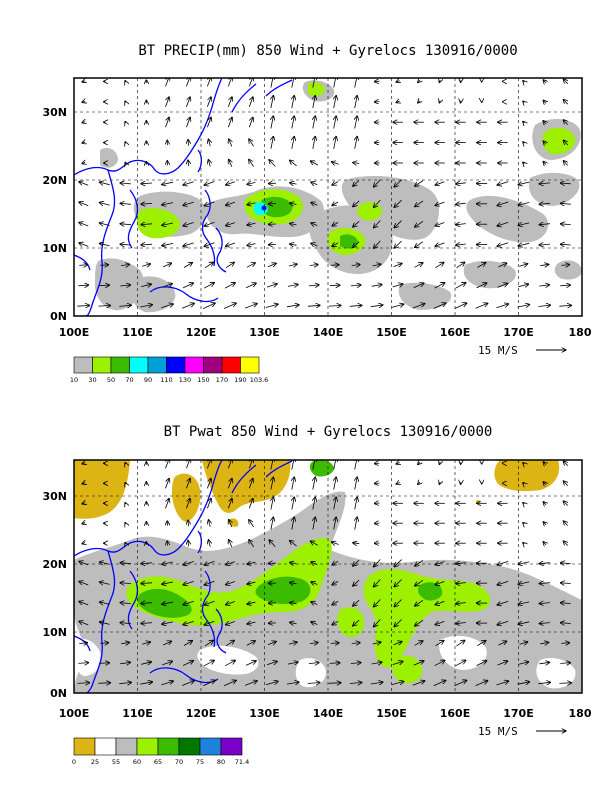  What do you see at coordinates (179, 762) in the screenshot?
I see `colorbar-label: 70` at bounding box center [179, 762].